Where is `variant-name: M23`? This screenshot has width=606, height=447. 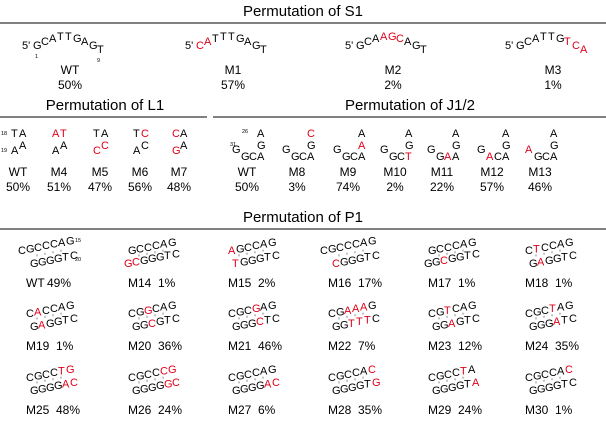 variant-name: M23 is located at coordinates (440, 346).